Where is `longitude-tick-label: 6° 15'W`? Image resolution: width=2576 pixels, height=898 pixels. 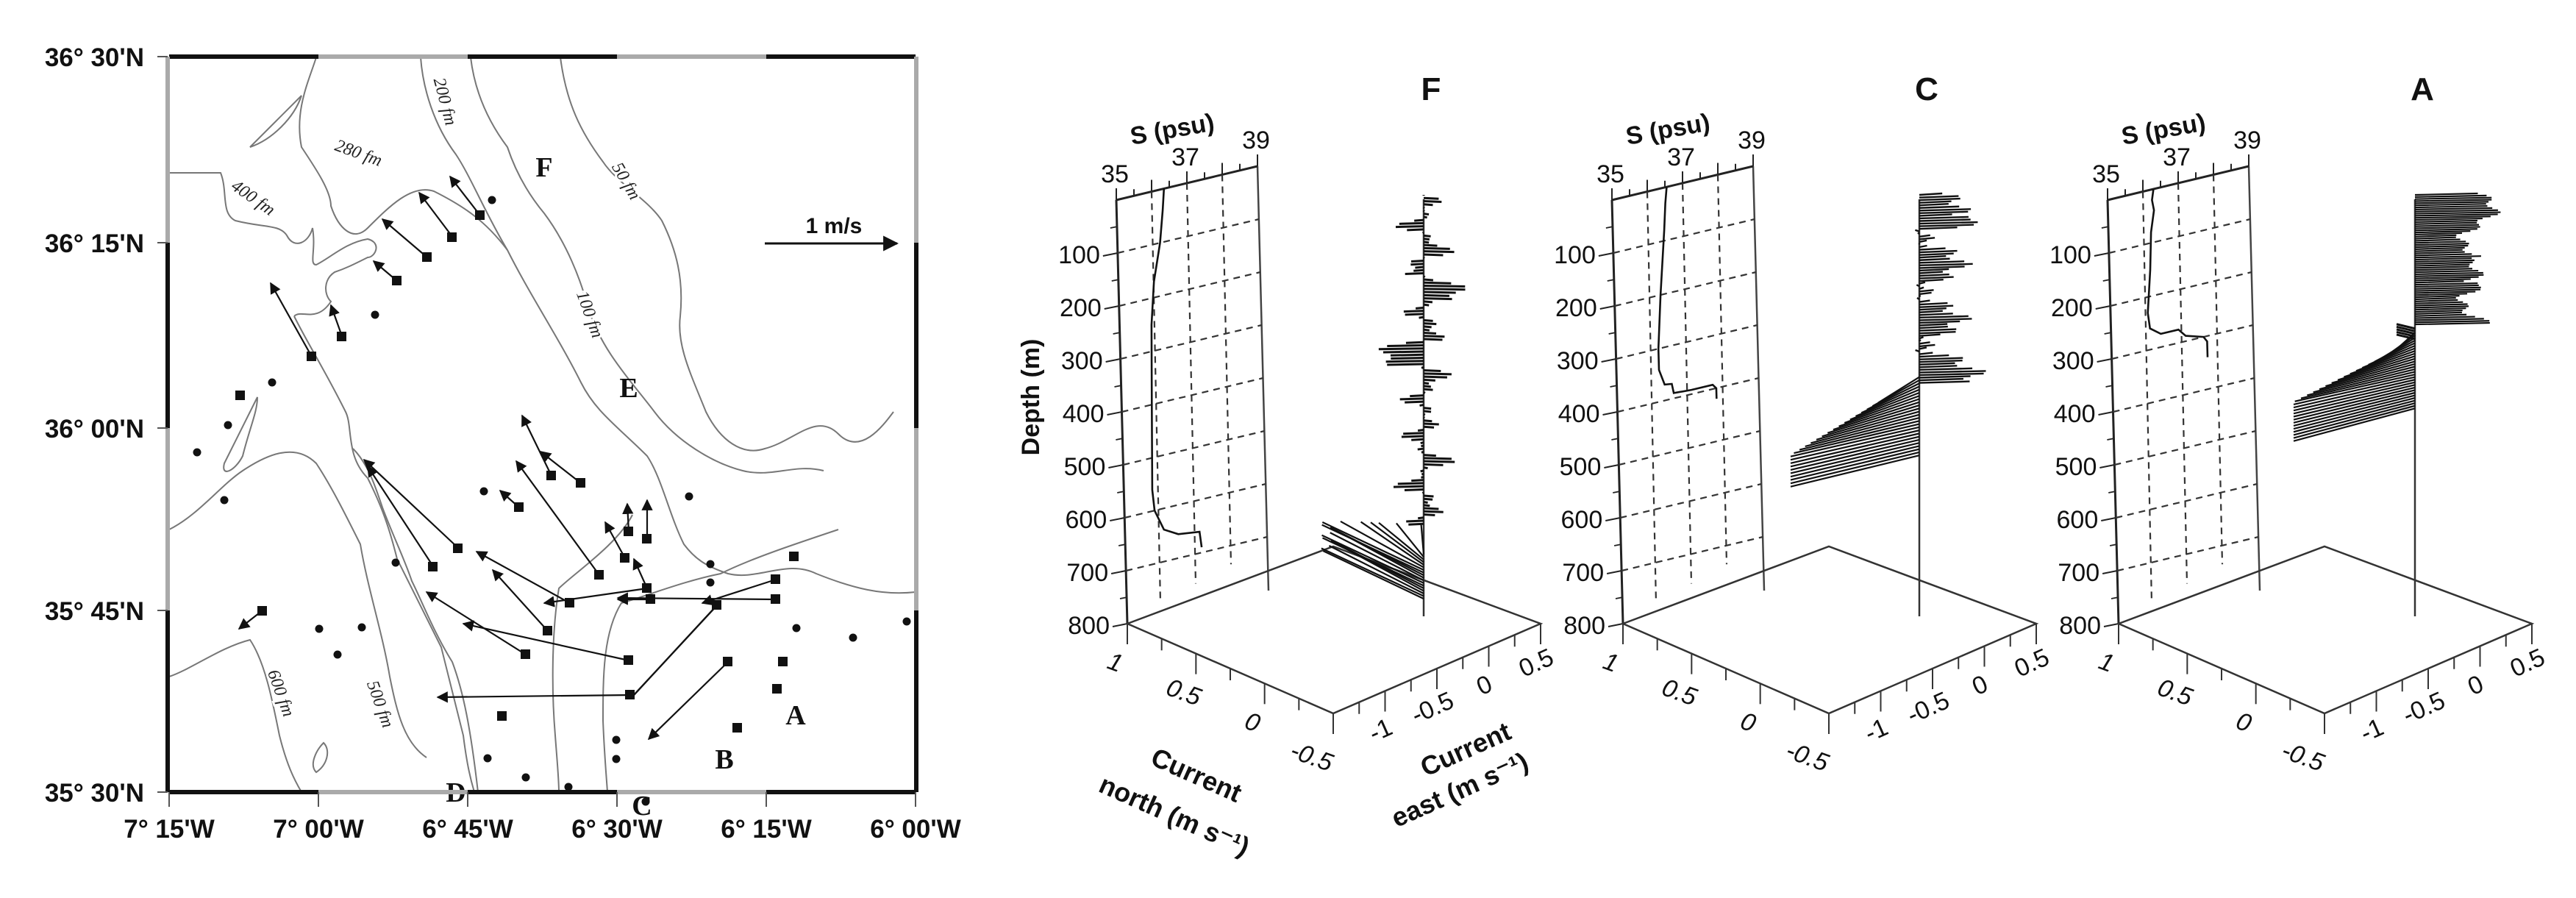 longitude-tick-label: 6° 15'W is located at coordinates (766, 829).